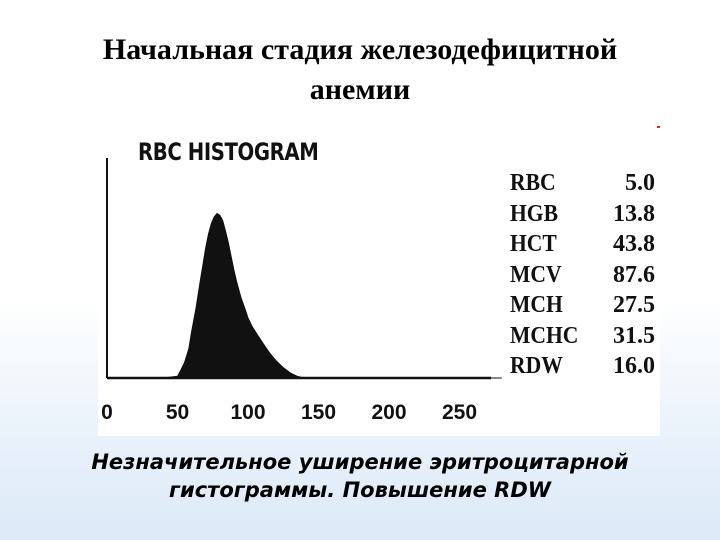 Image resolution: width=720 pixels, height=540 pixels. What do you see at coordinates (360, 49) in the screenshot?
I see `slide-title-line1: Начальная стадия железодефицитной` at bounding box center [360, 49].